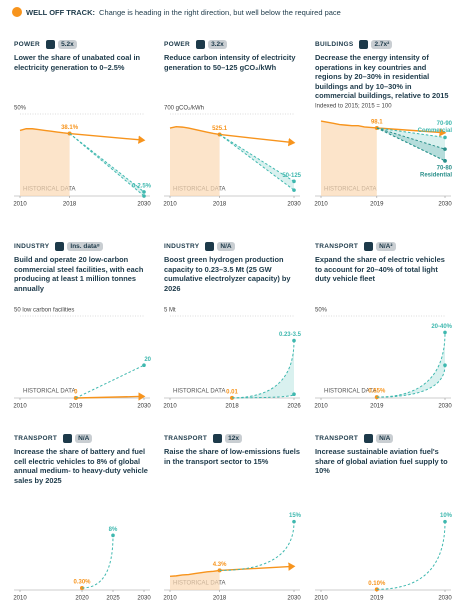 The width and height of the screenshot is (461, 608). Describe the element at coordinates (234, 438) in the screenshot. I see `panel-header: TRANSPORT 12x` at that location.